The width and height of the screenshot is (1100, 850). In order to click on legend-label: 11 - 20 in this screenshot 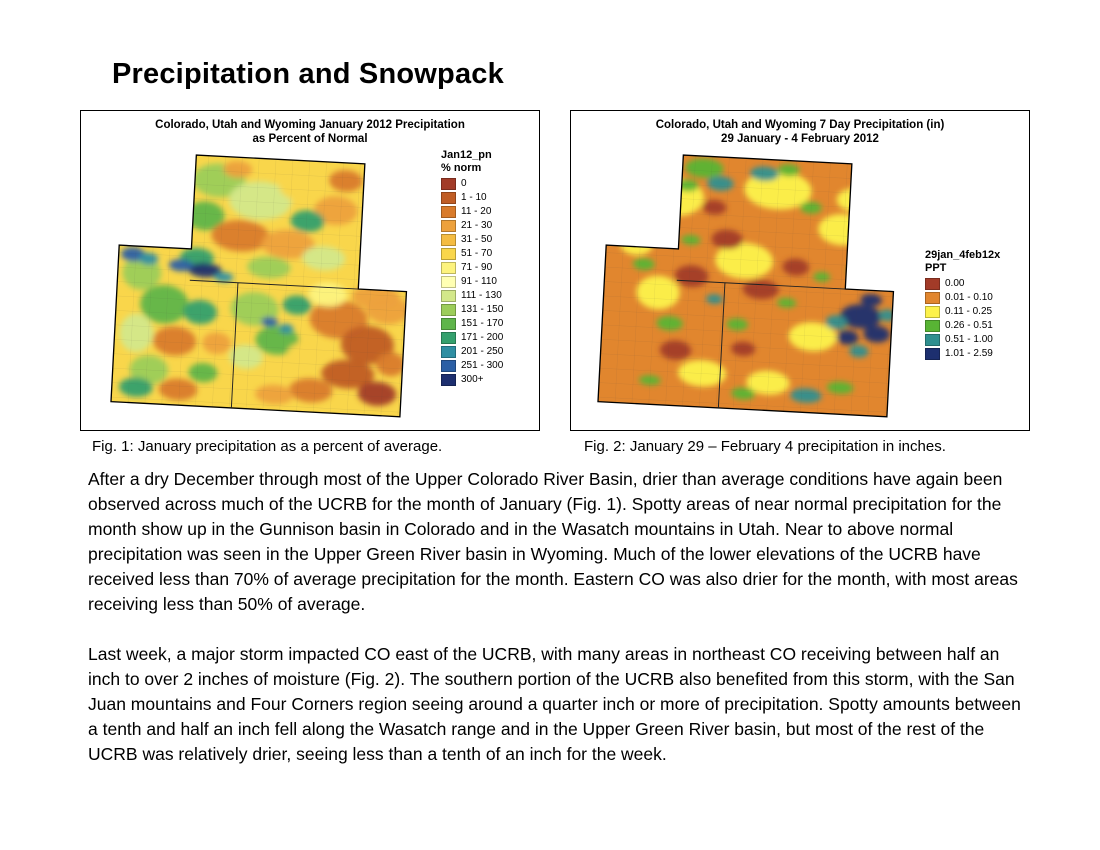, I will do `click(476, 212)`.